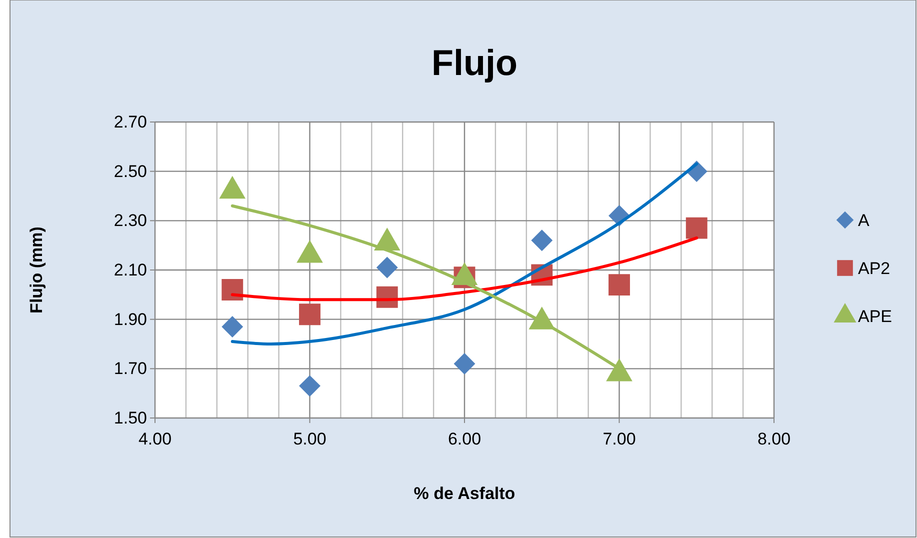 This screenshot has height=538, width=917. What do you see at coordinates (130, 220) in the screenshot?
I see `y-tick-label: 2.30` at bounding box center [130, 220].